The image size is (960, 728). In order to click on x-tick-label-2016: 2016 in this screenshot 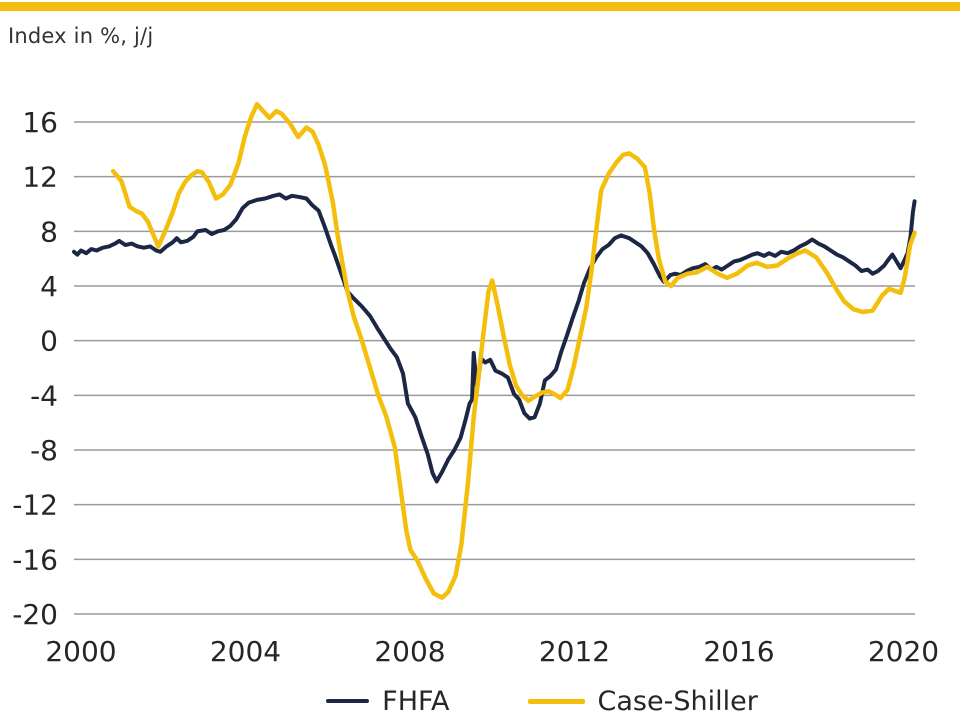, I will do `click(738, 651)`.